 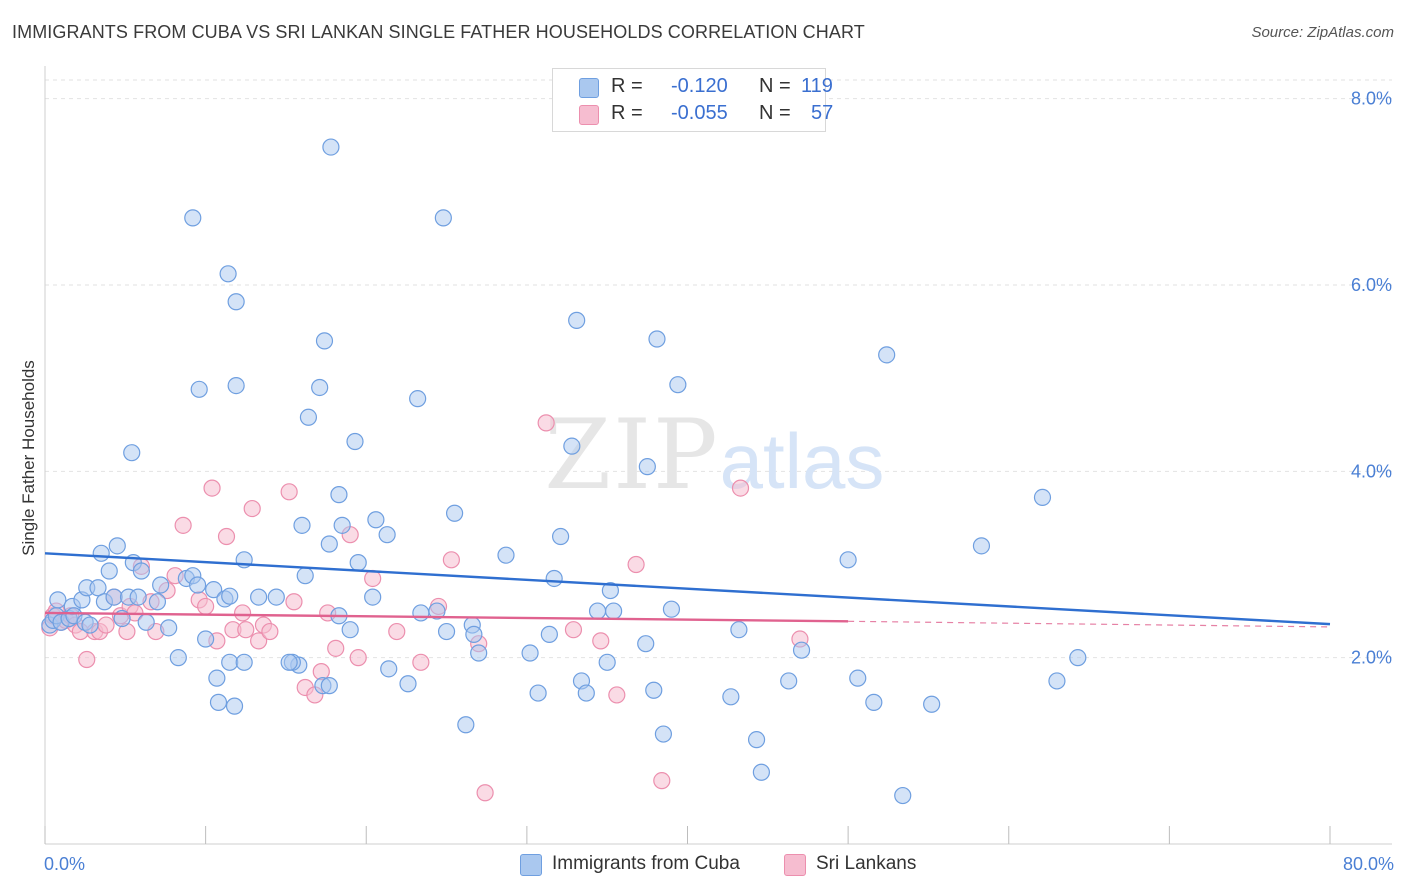 I want to click on sri-lankans-trend-line, so click(x=446, y=617).